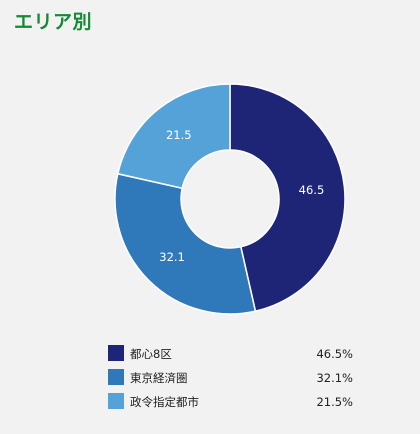 The image size is (420, 434). I want to click on chart-legend: 都心8区 46.5% 東京経済圏 32.1% 政令指定都市 21.5%, so click(230, 378).